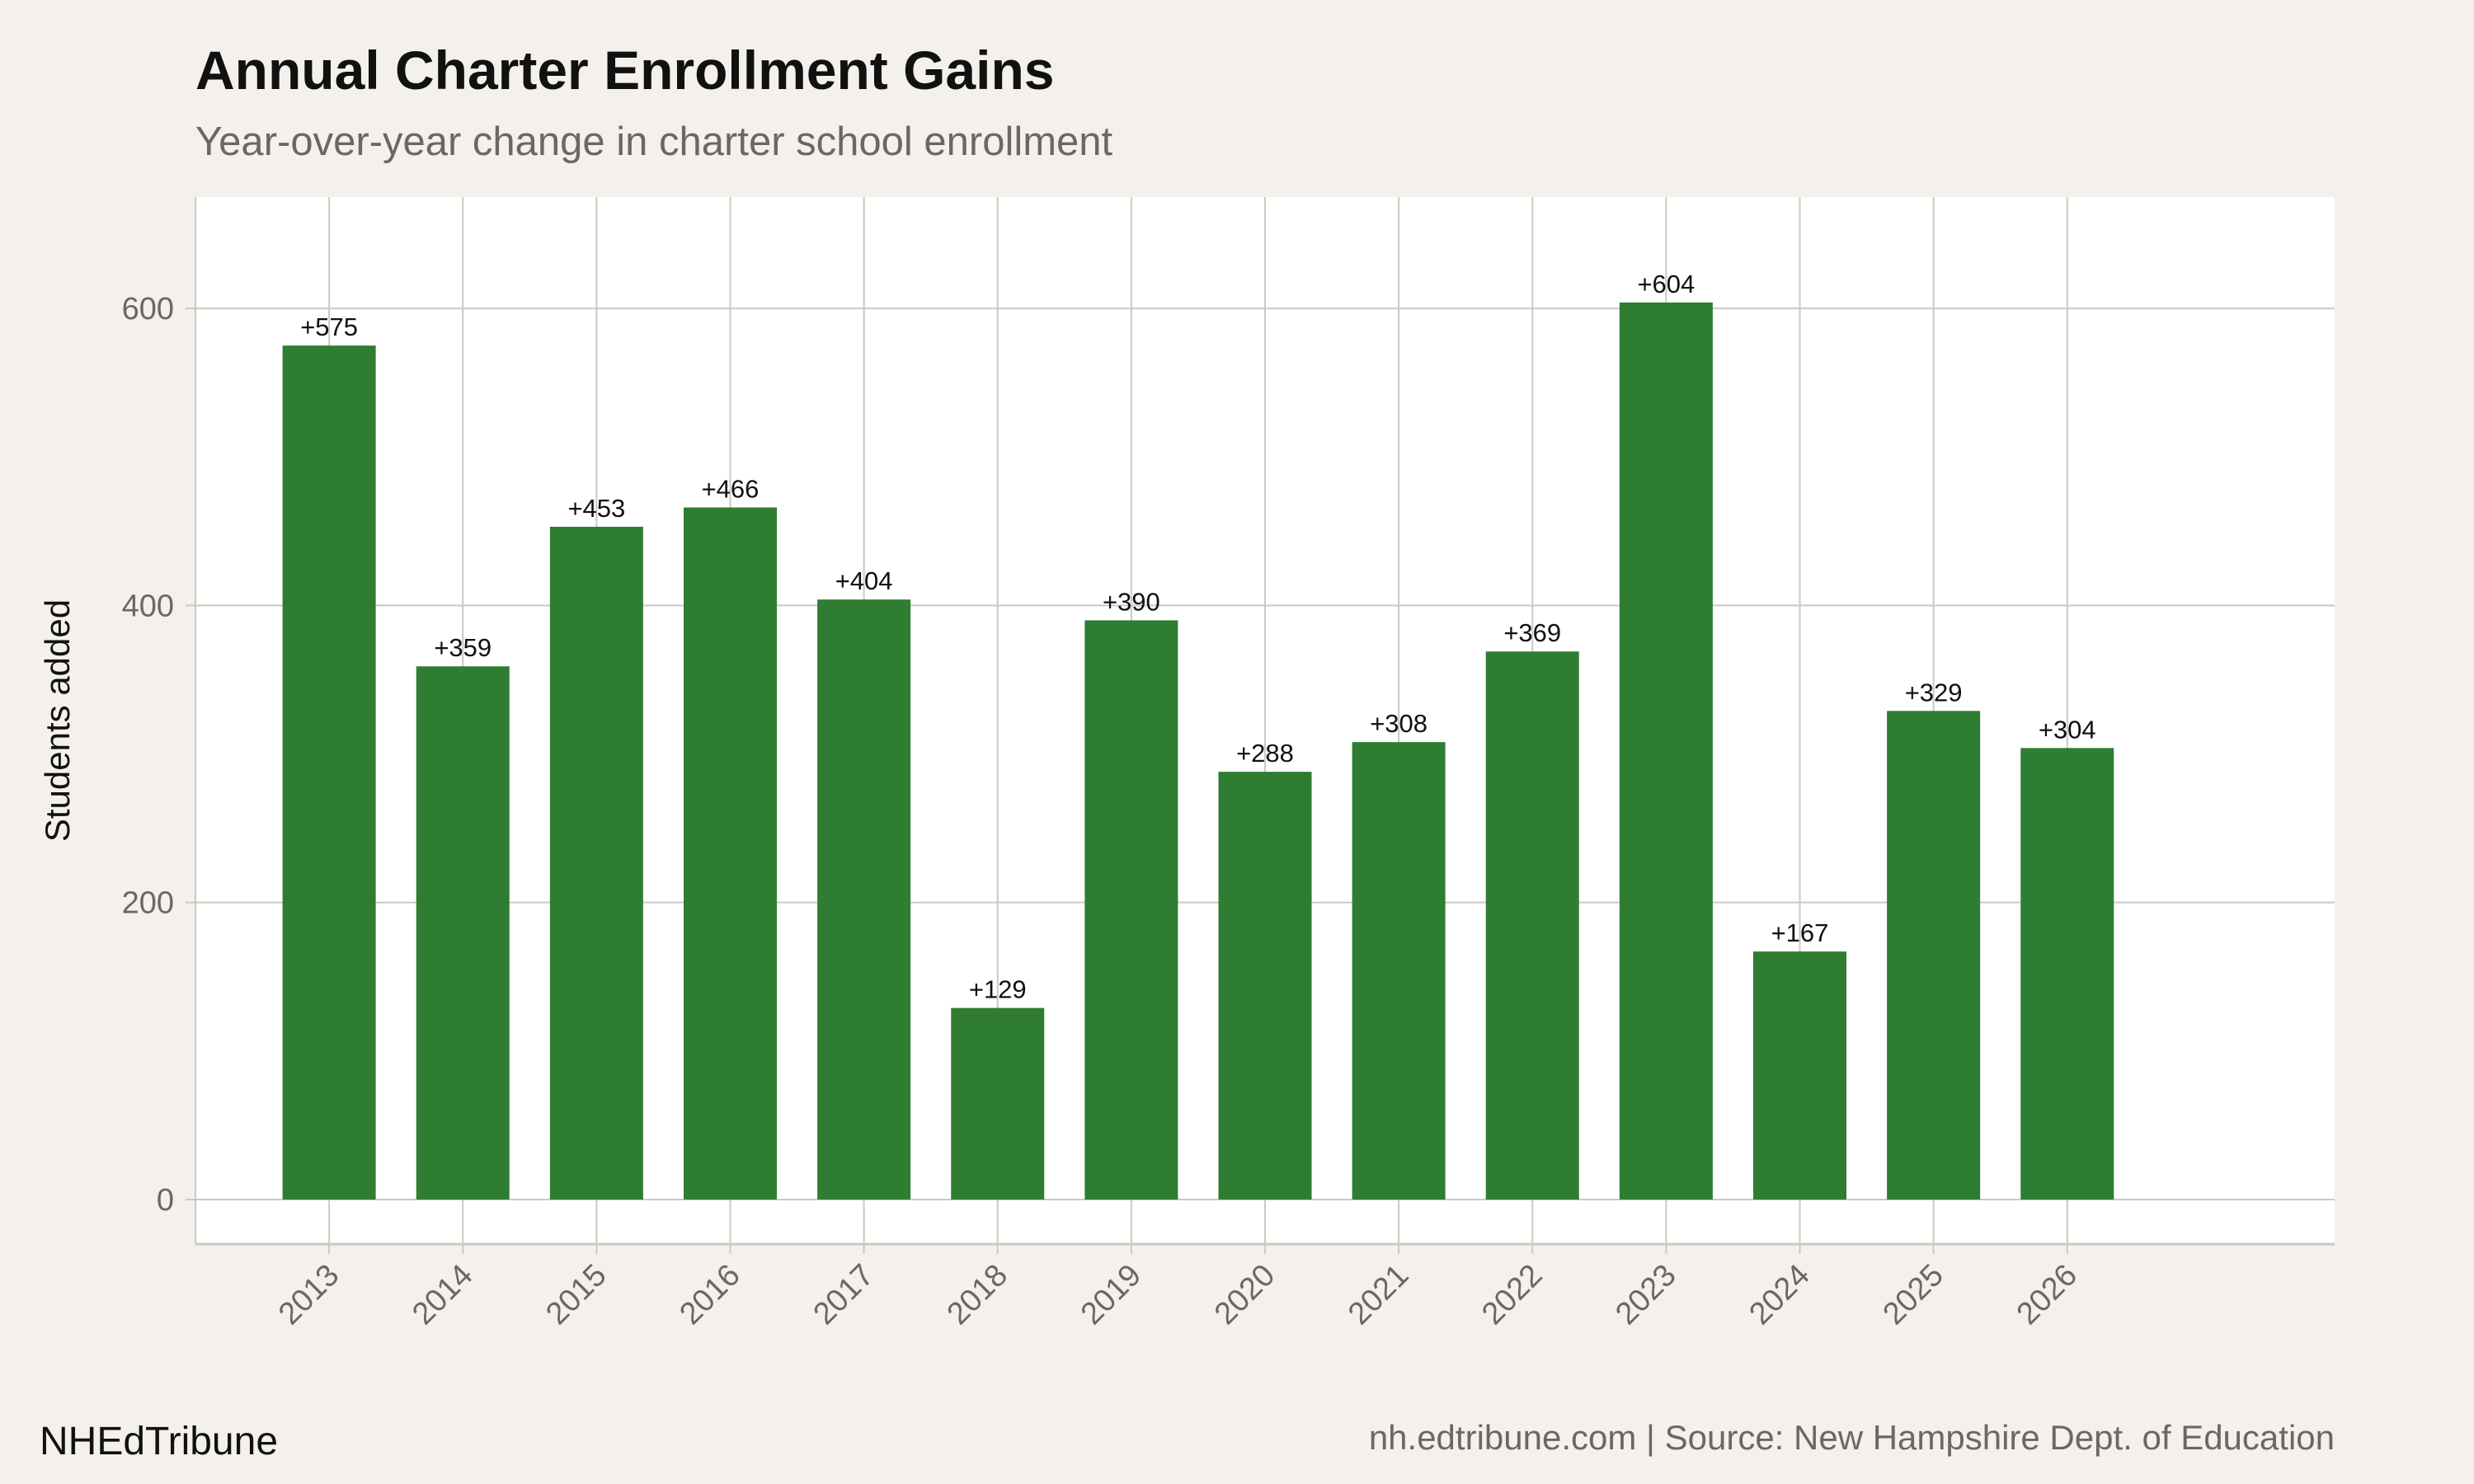  What do you see at coordinates (1265, 753) in the screenshot?
I see `data-label-2020: +288` at bounding box center [1265, 753].